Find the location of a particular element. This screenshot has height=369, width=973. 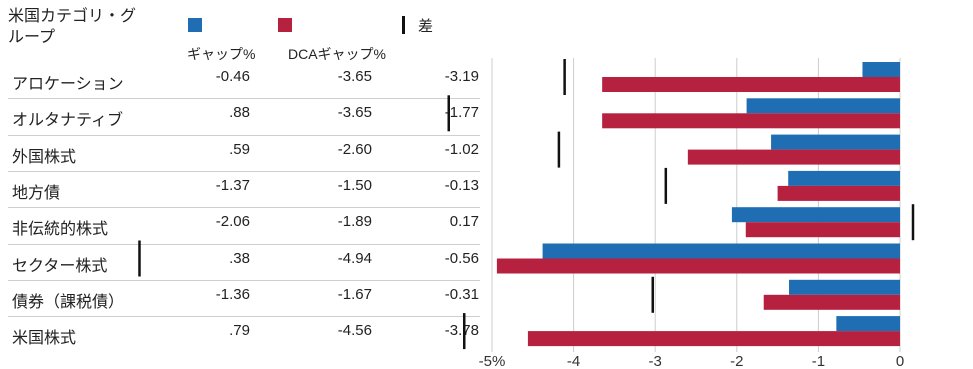

legend-diff-mark is located at coordinates (403, 25).